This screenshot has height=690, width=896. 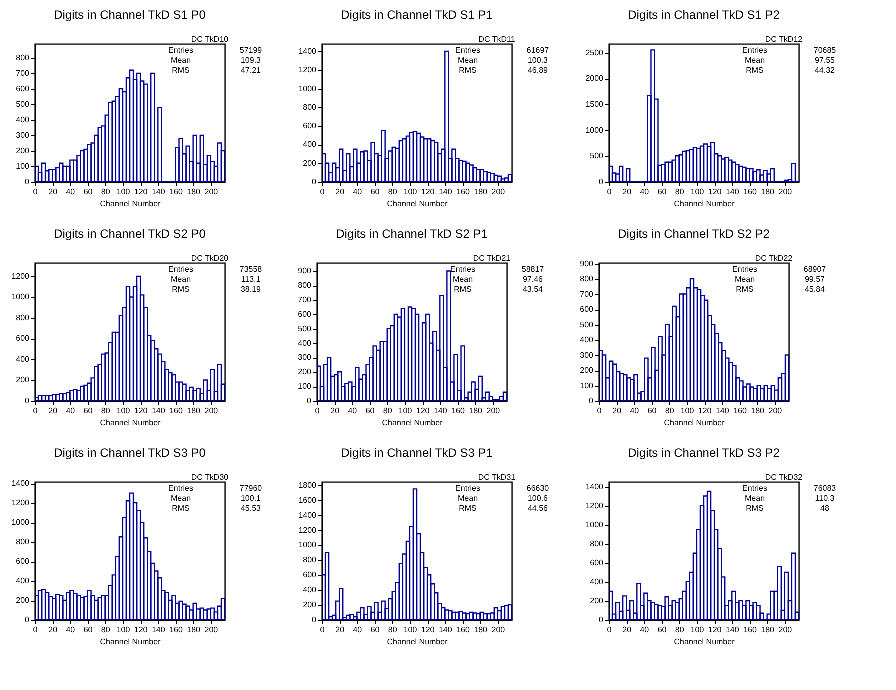 I want to click on text: DC TkD21, so click(x=492, y=258).